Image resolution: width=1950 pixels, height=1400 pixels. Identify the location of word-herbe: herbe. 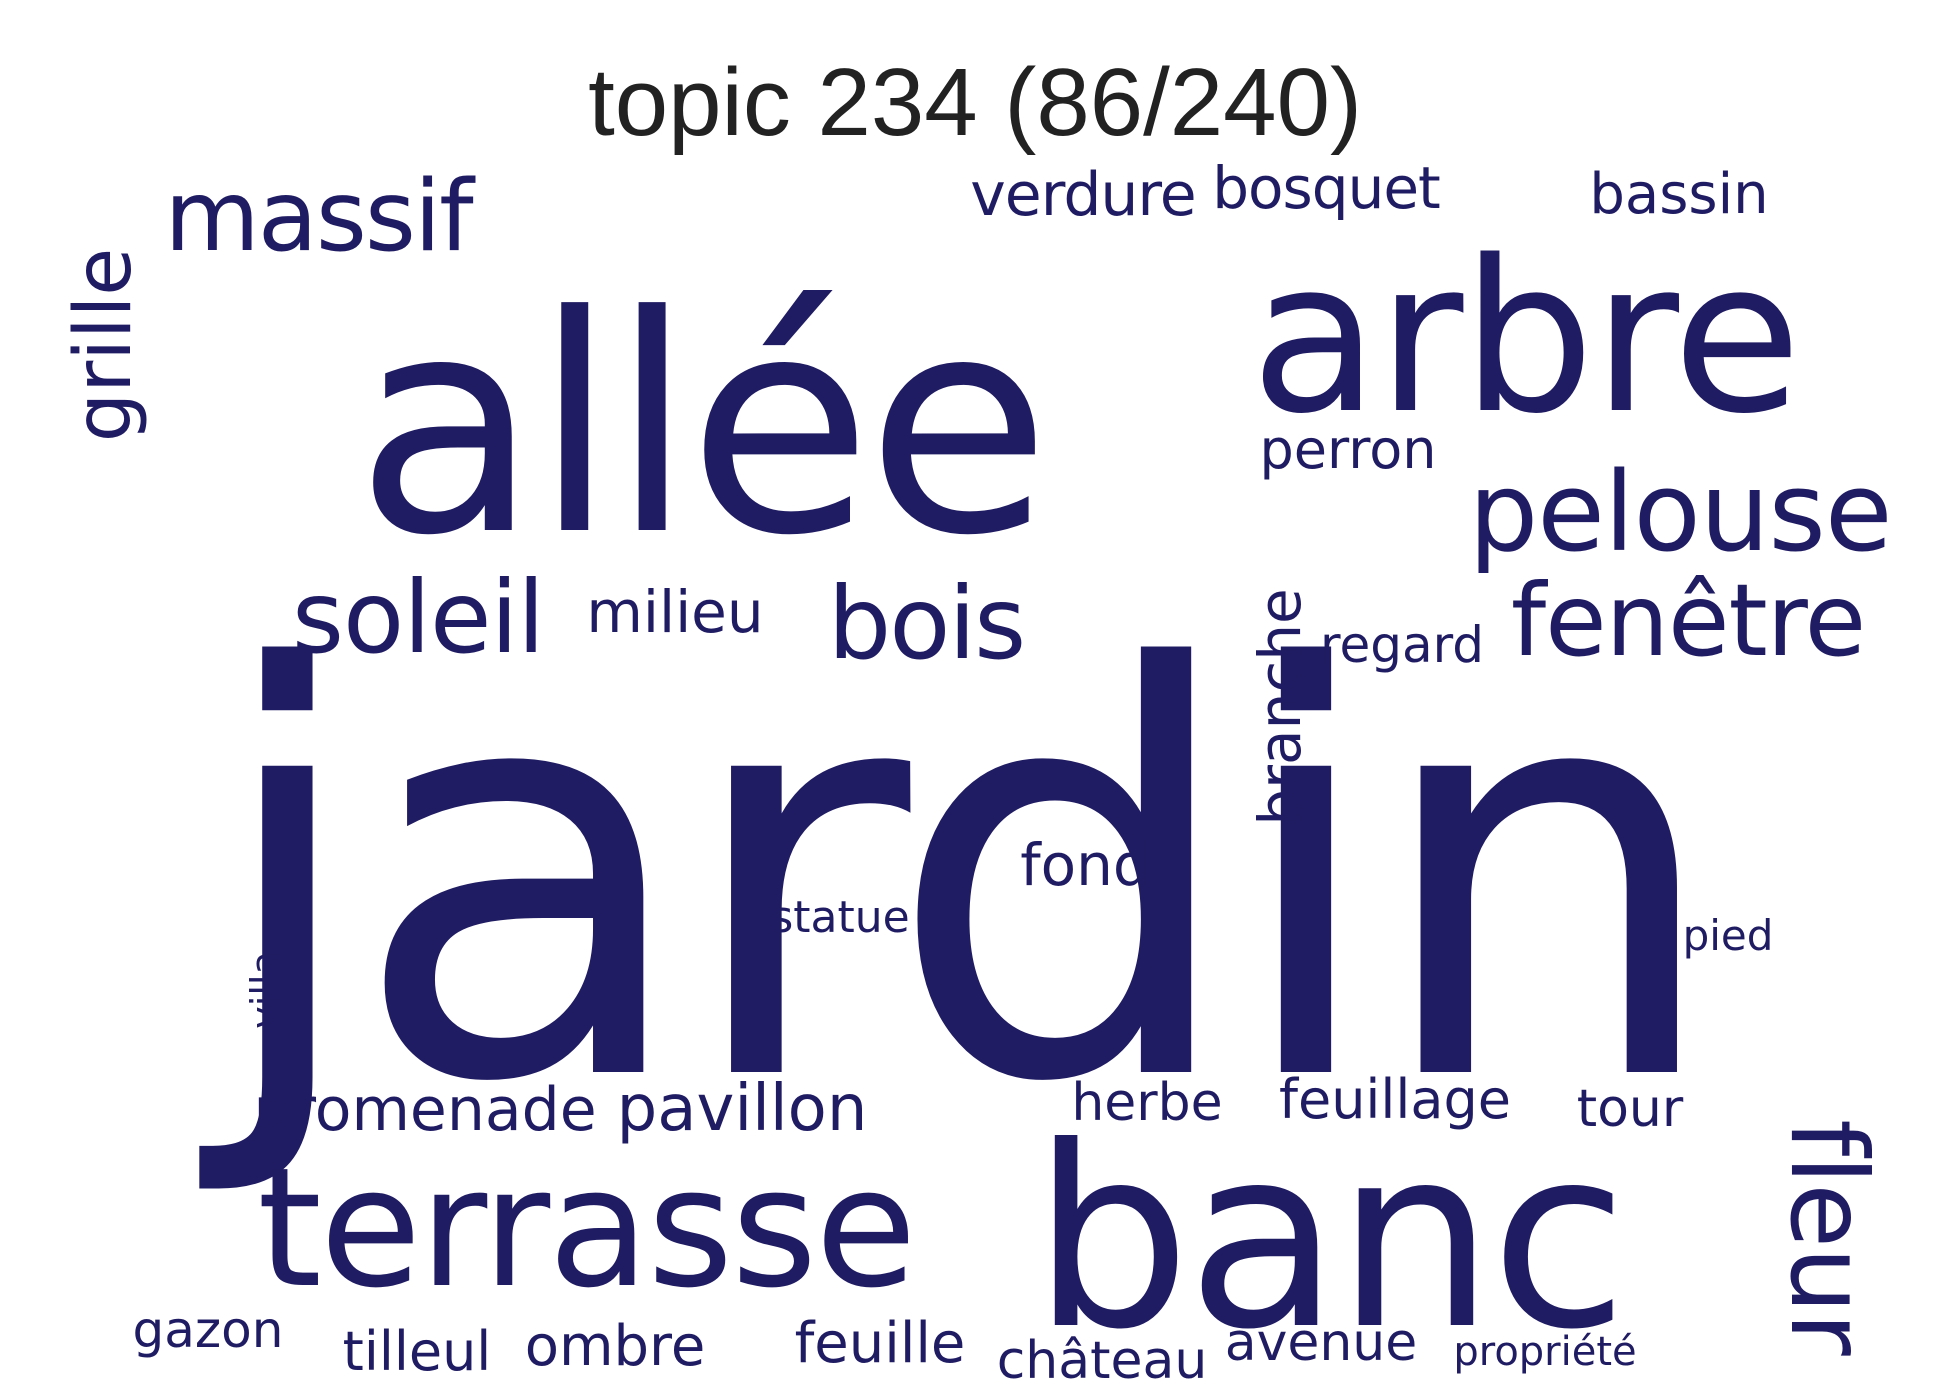
(1146, 1103).